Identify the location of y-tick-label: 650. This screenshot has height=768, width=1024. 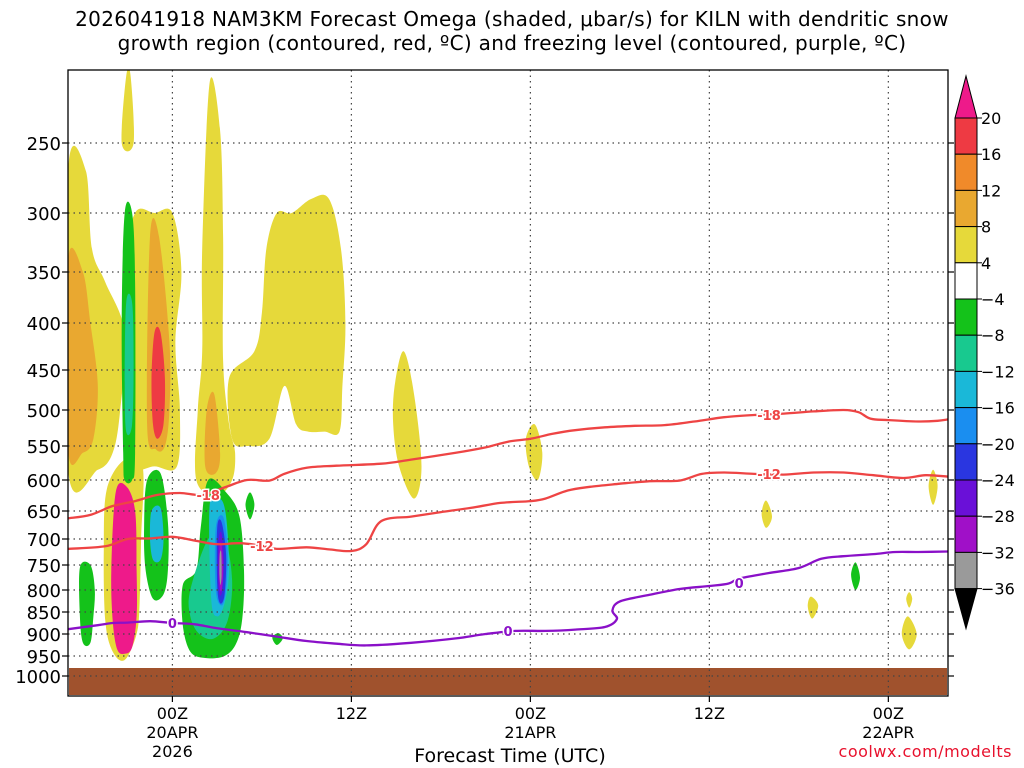
(44, 512).